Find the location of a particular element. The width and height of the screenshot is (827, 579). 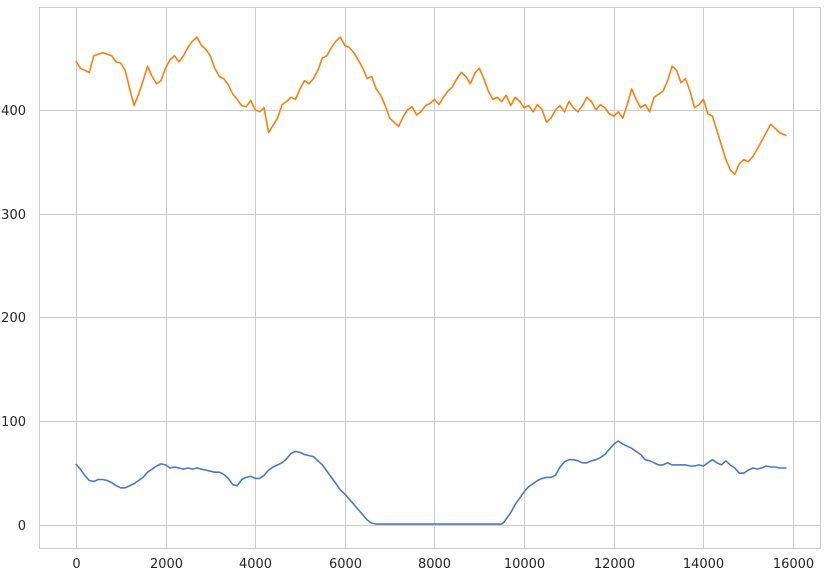

y-tick-label: 0 is located at coordinates (22, 526).